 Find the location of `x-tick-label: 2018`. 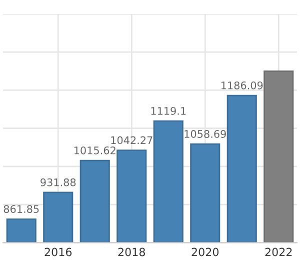

x-tick-label: 2018 is located at coordinates (132, 252).